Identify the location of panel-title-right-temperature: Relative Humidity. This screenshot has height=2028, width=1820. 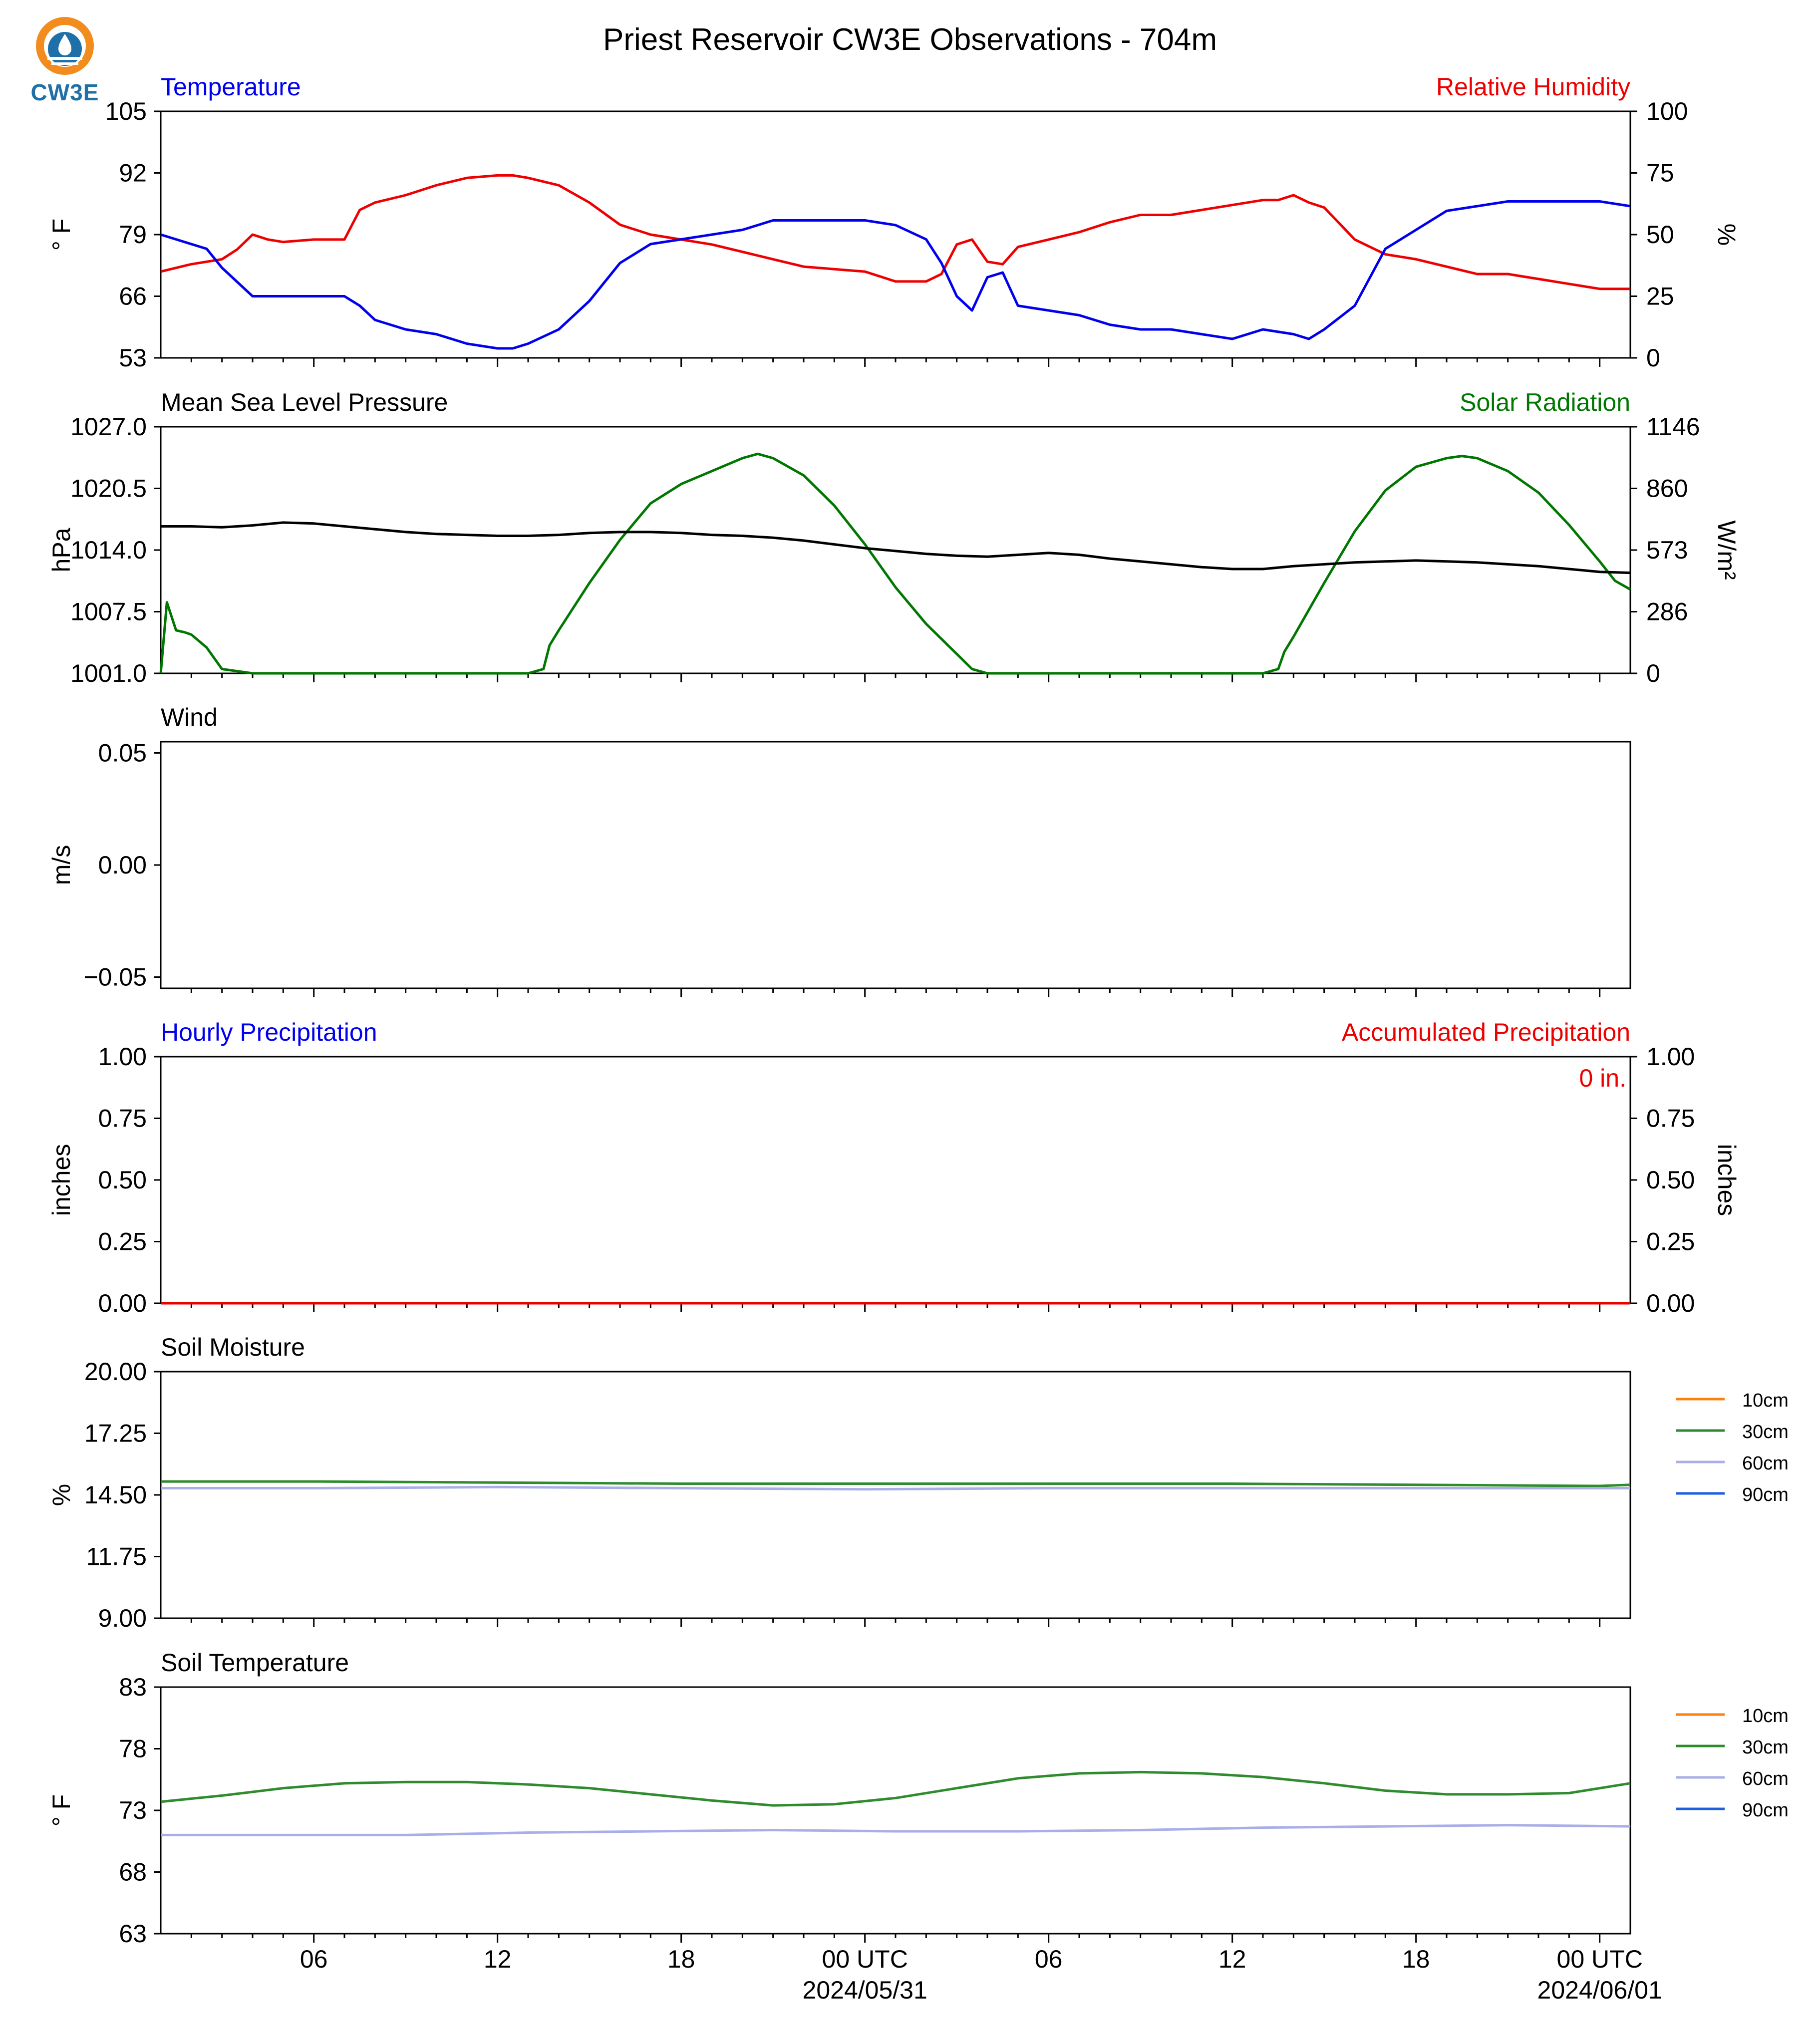
(1533, 87).